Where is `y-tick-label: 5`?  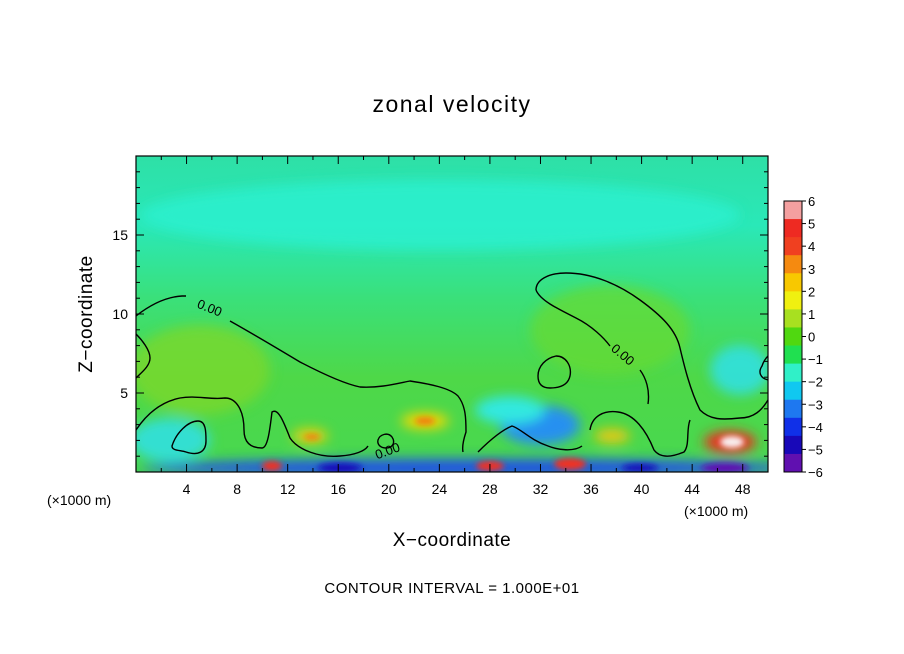
y-tick-label: 5 is located at coordinates (124, 393).